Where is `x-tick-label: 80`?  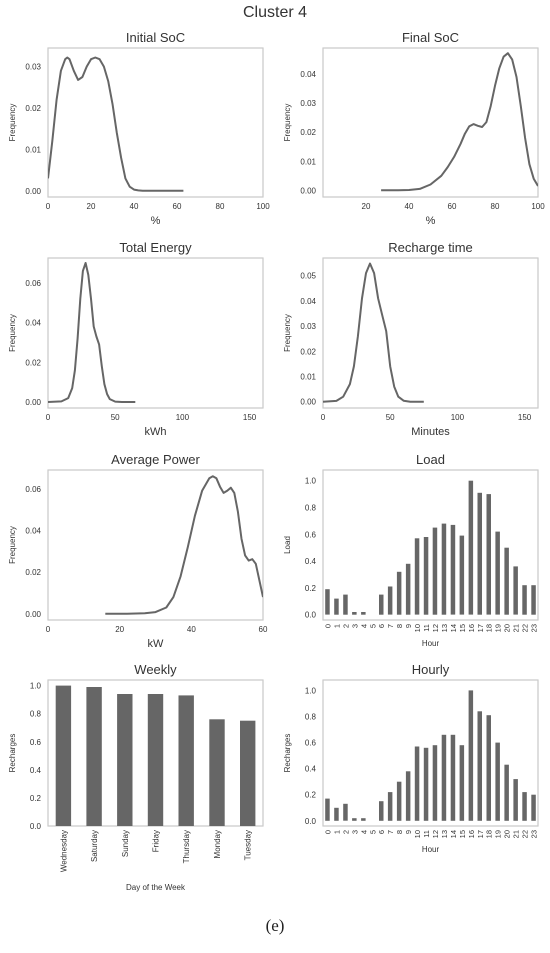 x-tick-label: 80 is located at coordinates (495, 206).